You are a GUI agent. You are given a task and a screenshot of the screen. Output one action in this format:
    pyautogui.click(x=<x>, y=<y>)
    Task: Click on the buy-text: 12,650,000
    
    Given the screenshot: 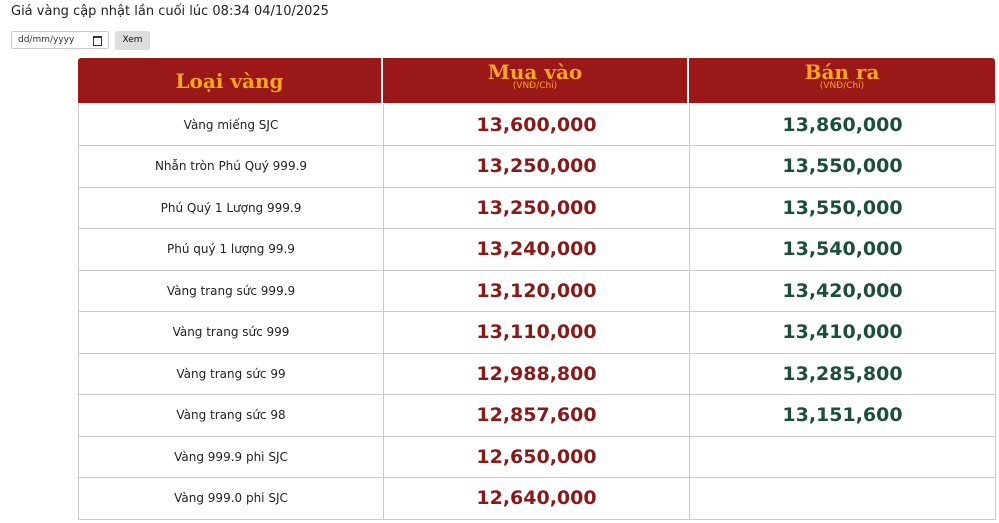 What is the action you would take?
    pyautogui.click(x=536, y=456)
    